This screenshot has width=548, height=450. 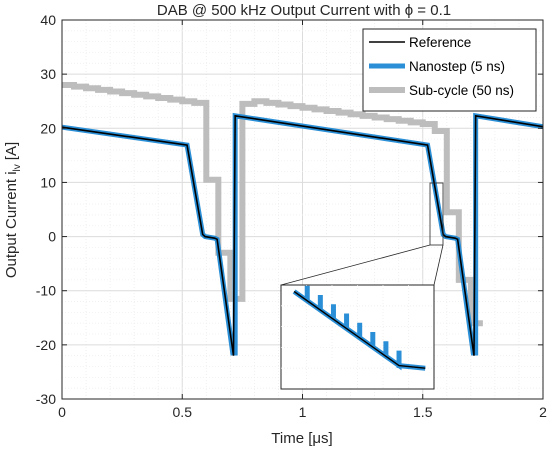 What do you see at coordinates (62, 412) in the screenshot?
I see `x-tick-label: 0` at bounding box center [62, 412].